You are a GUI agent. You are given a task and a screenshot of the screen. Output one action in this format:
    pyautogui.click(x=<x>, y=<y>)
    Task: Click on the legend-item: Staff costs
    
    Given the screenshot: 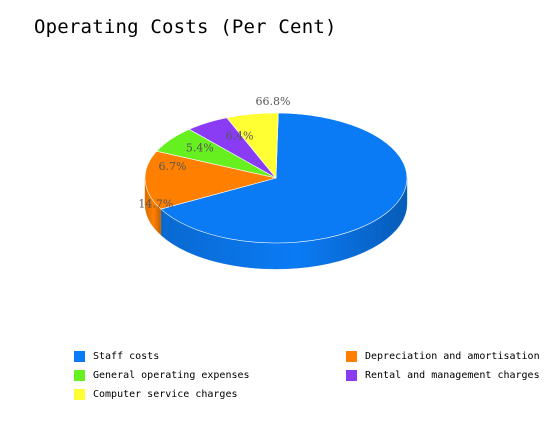 What is the action you would take?
    pyautogui.click(x=116, y=356)
    